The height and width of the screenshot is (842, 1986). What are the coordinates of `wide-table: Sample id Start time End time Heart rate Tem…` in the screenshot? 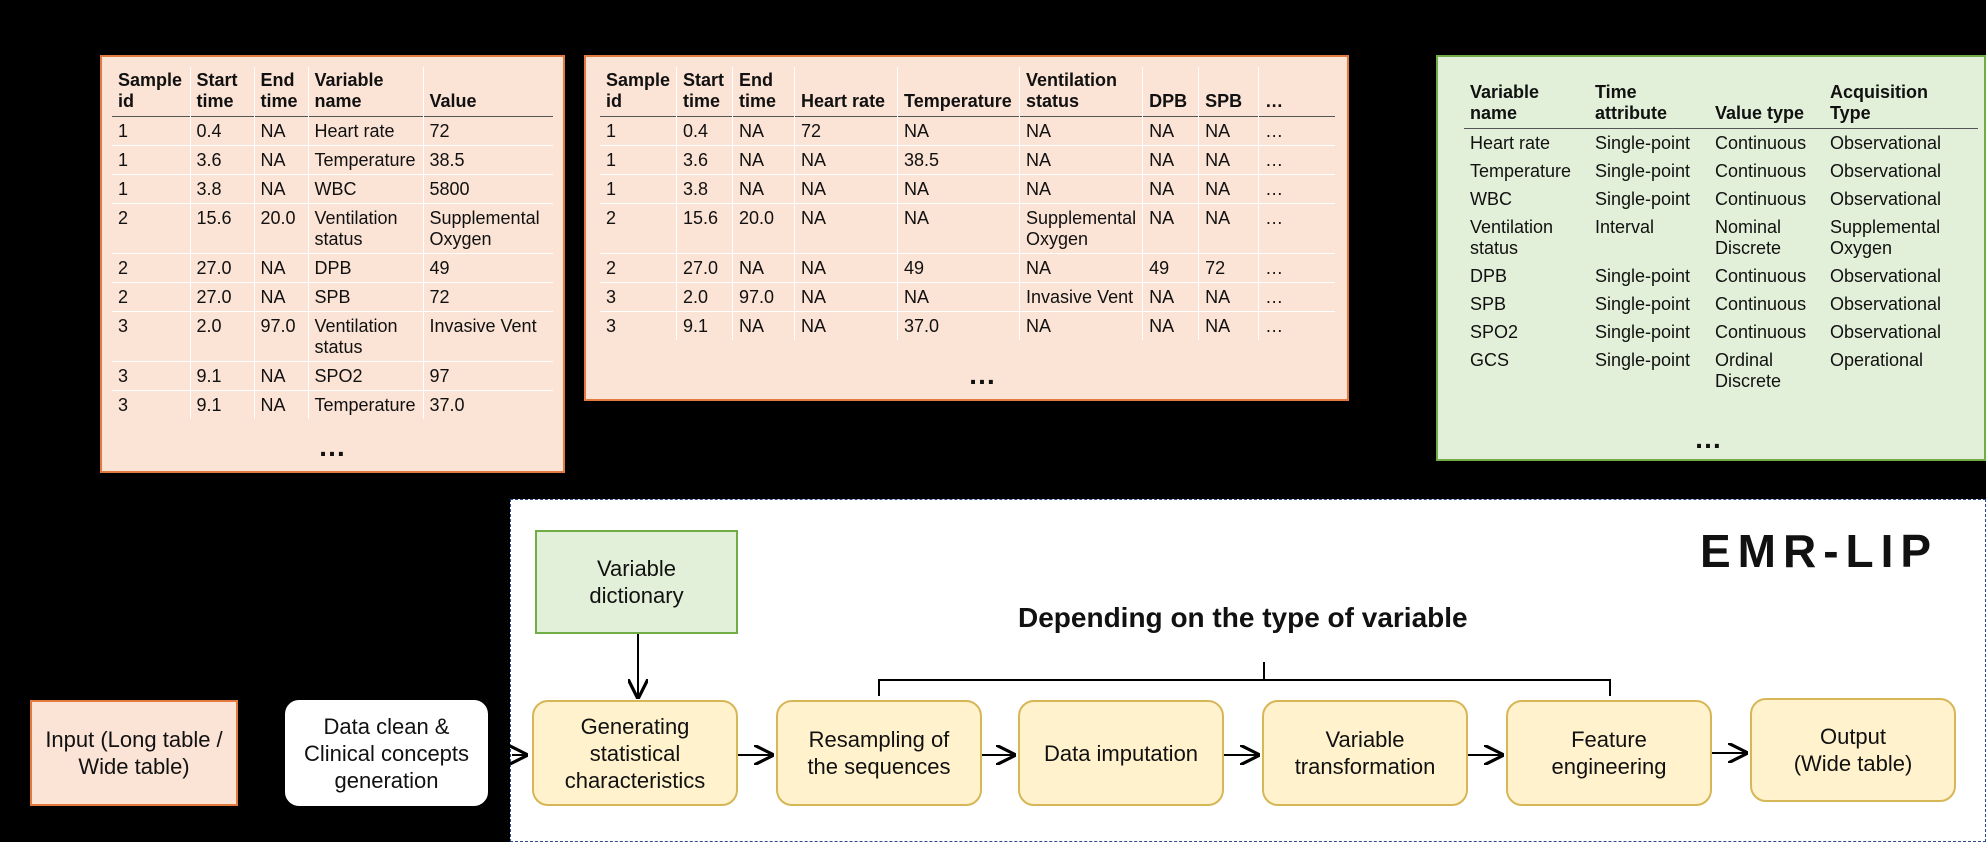 It's located at (967, 203).